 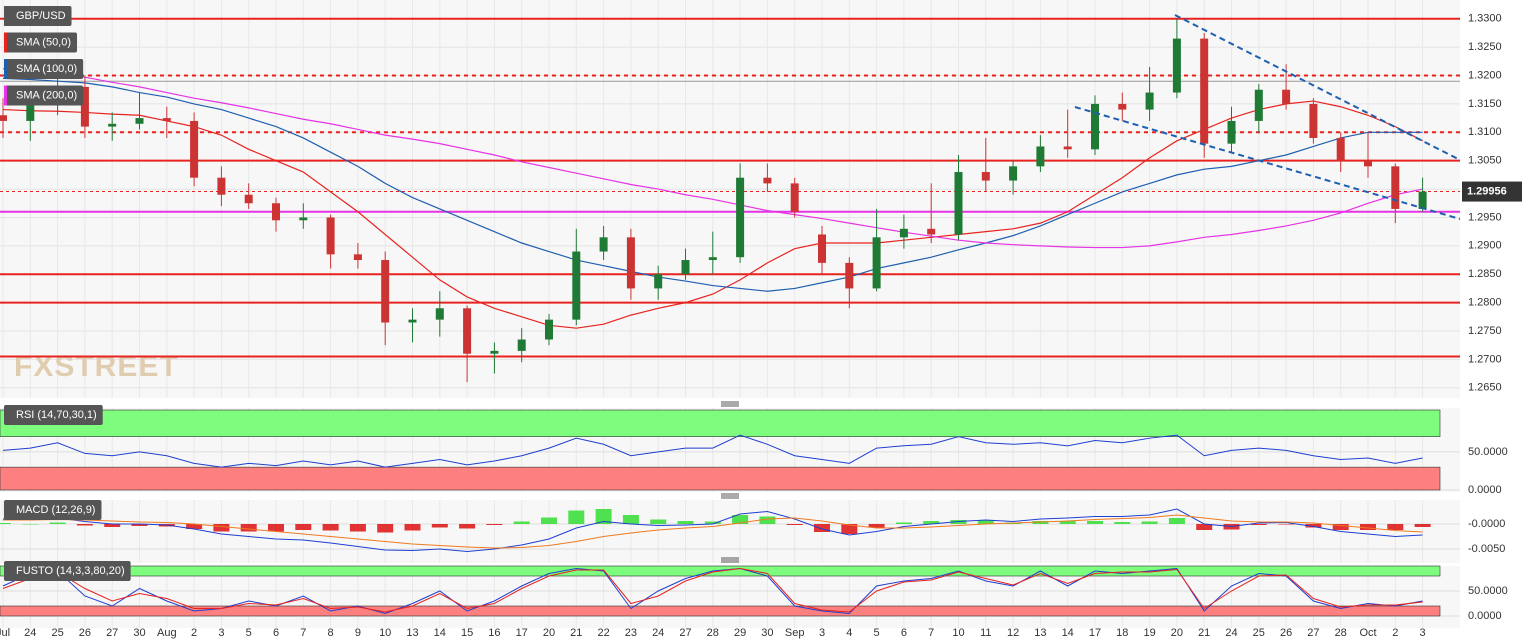 I want to click on y-tick-label: 1.3300, so click(x=1485, y=19).